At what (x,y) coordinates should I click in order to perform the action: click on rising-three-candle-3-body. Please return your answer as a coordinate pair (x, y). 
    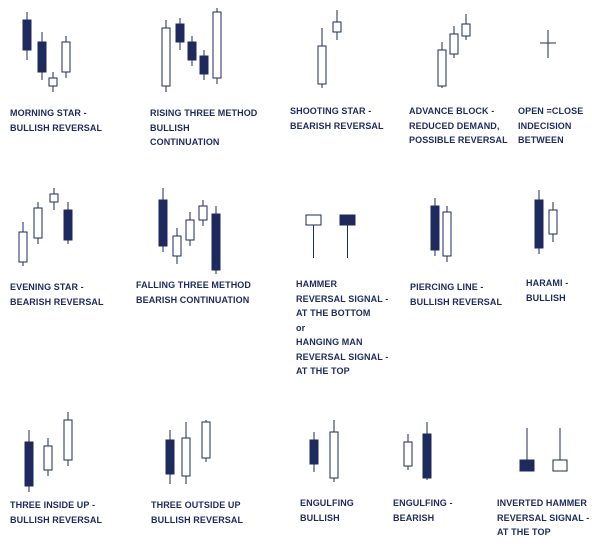
    Looking at the image, I should click on (192, 51).